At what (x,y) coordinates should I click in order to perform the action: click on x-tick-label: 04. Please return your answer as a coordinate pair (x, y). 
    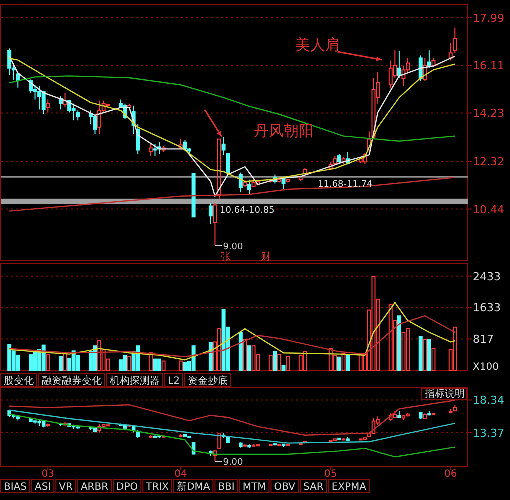
    Looking at the image, I should click on (181, 474).